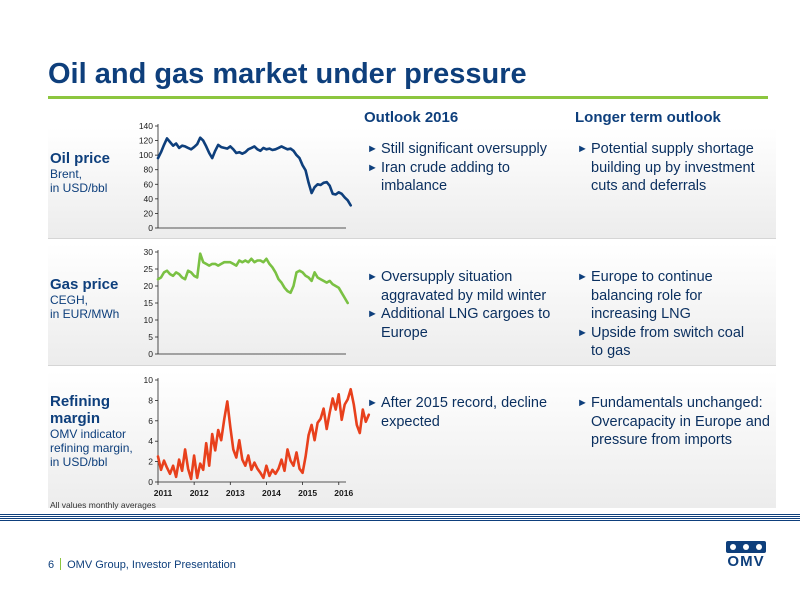 The width and height of the screenshot is (800, 600). I want to click on row-heading: Oil price, so click(80, 158).